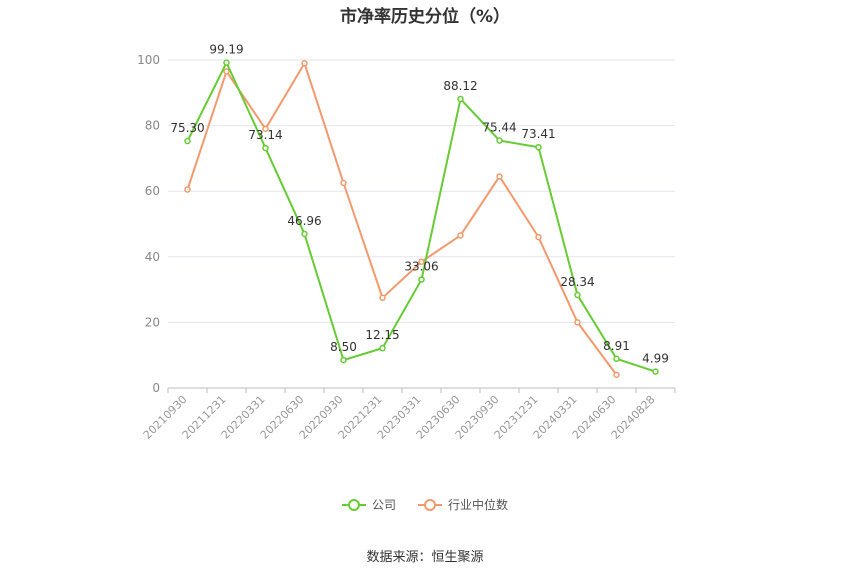 This screenshot has height=575, width=850. I want to click on y-tick-label: 20, so click(152, 322).